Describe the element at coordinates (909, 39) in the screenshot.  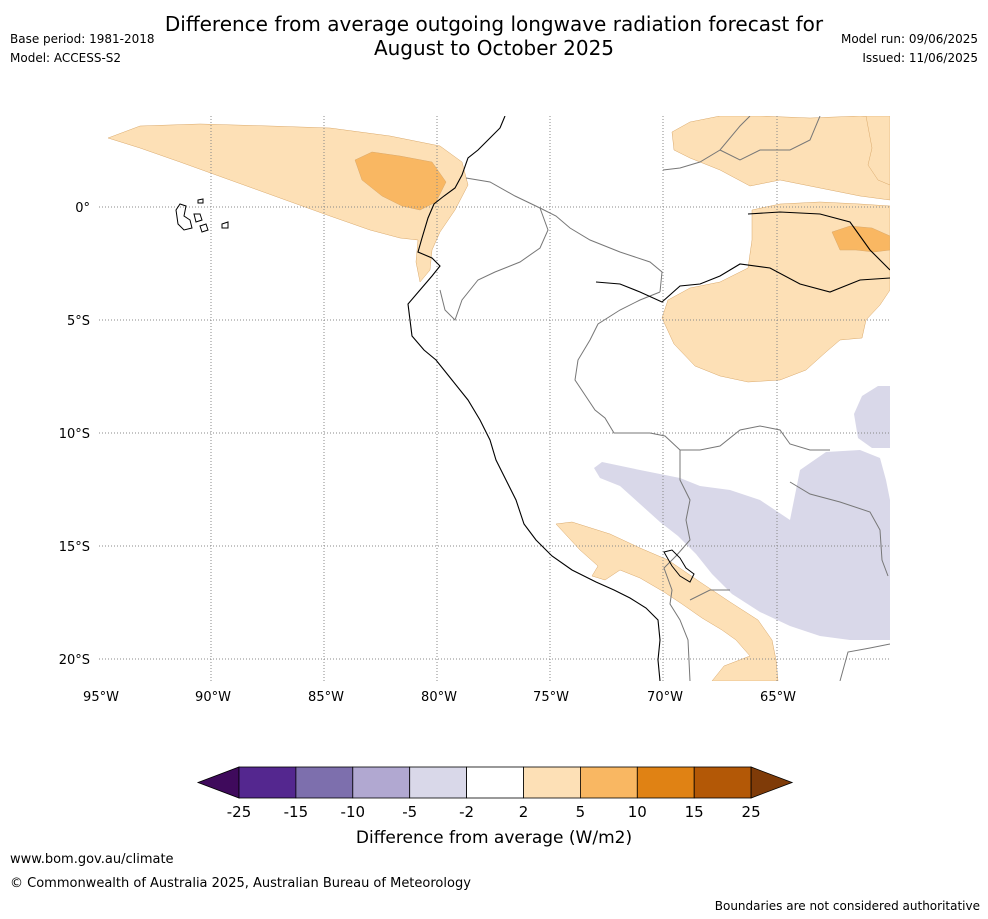
I see `model-run-label: Model run: 09/06/2025` at that location.